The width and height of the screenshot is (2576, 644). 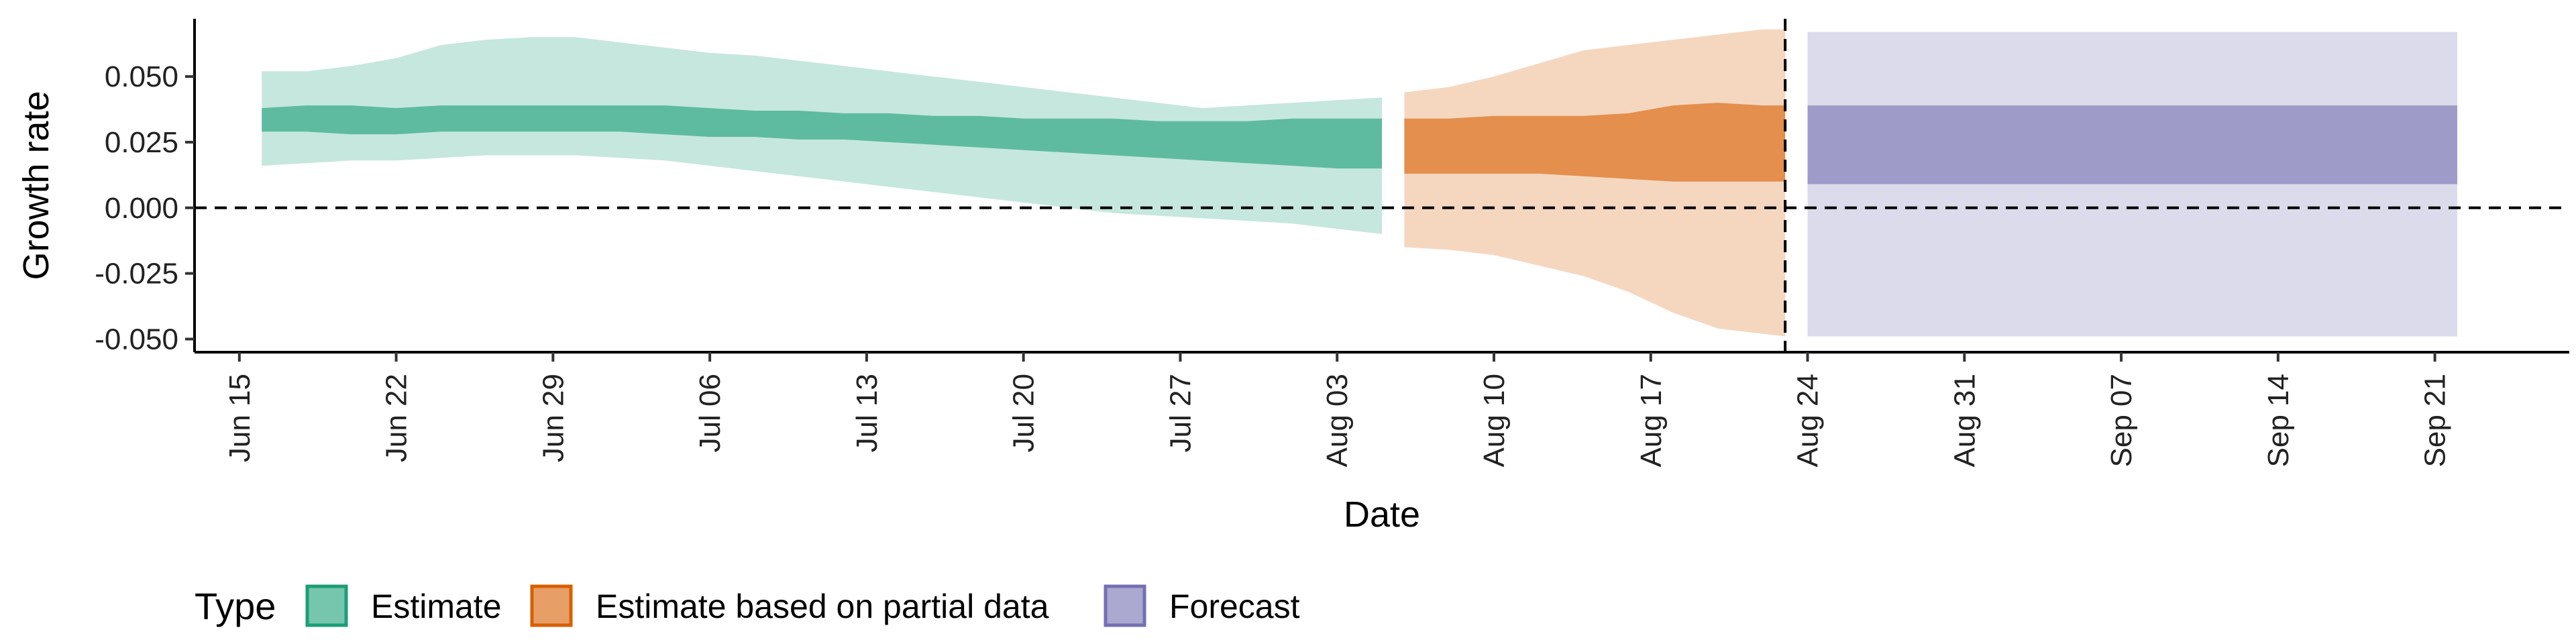 What do you see at coordinates (36, 185) in the screenshot?
I see `y-axis-title: Growth rate` at bounding box center [36, 185].